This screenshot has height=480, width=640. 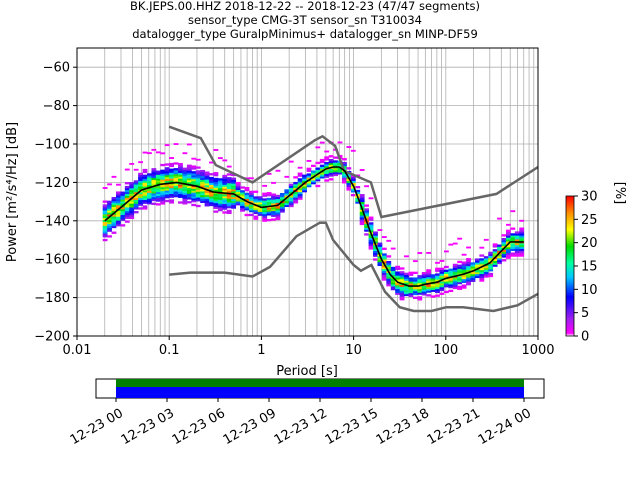 I want to click on y-axis: −60 −80 −100 −120 −140 −160 −180 −200, so click(x=55, y=203).